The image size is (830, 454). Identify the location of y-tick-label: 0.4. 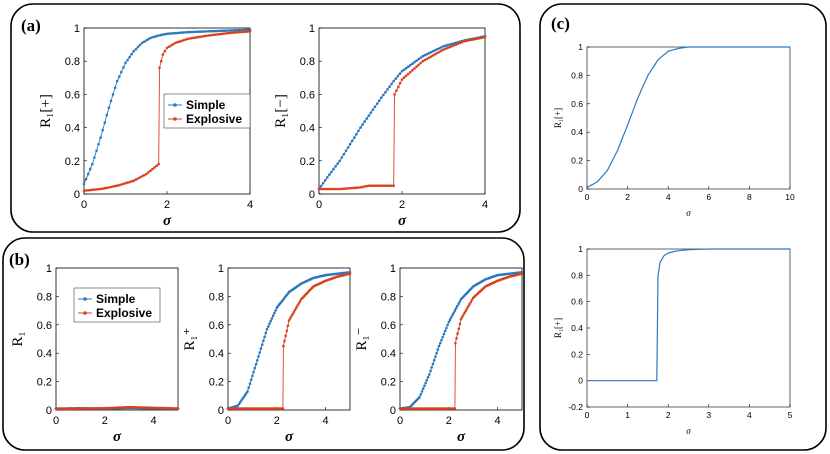
(577, 328).